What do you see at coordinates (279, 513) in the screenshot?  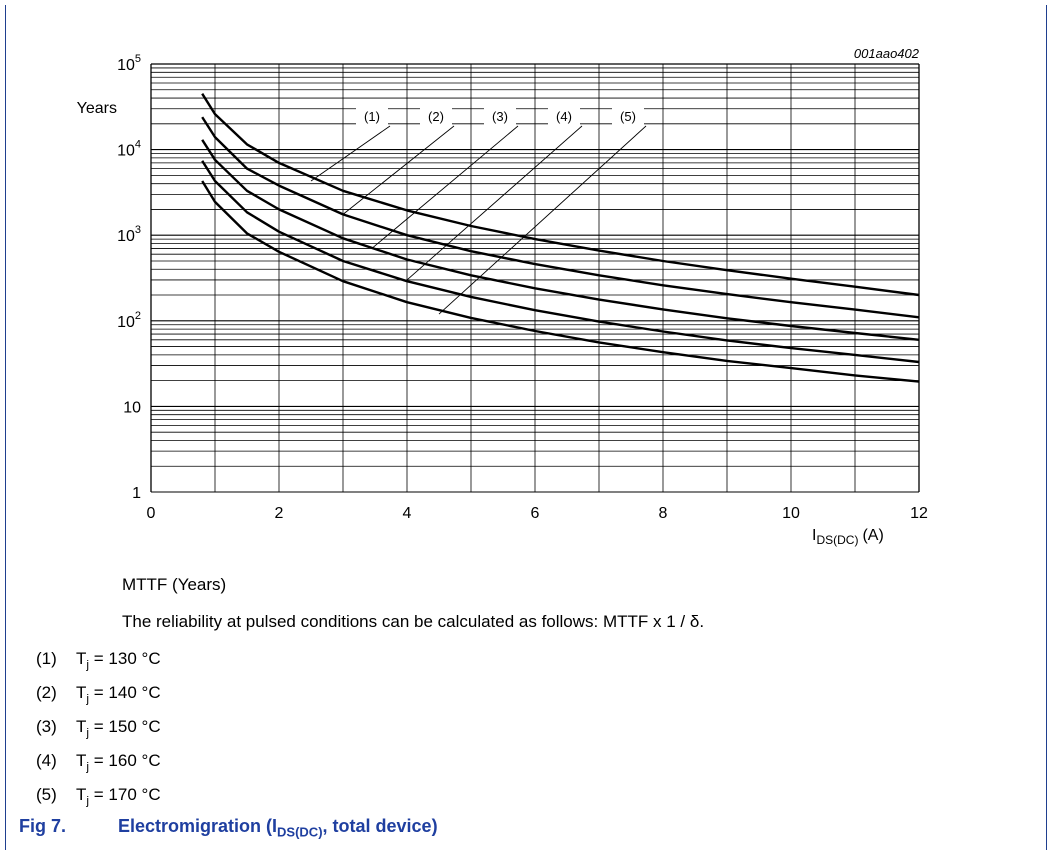 I see `x-tick-label: 2` at bounding box center [279, 513].